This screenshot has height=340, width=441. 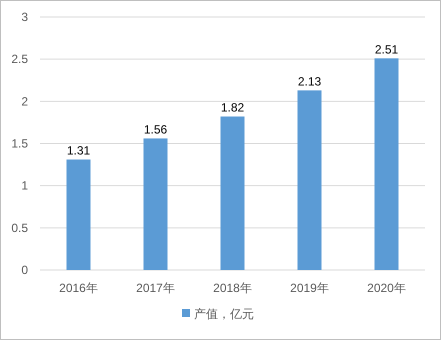 I want to click on data-label: 1.31, so click(x=78, y=151).